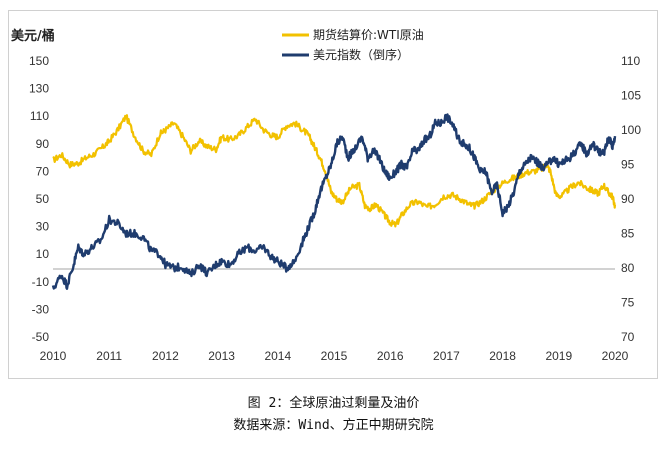 Image resolution: width=667 pixels, height=454 pixels. What do you see at coordinates (43, 199) in the screenshot?
I see `y-left-tick-label: 50` at bounding box center [43, 199].